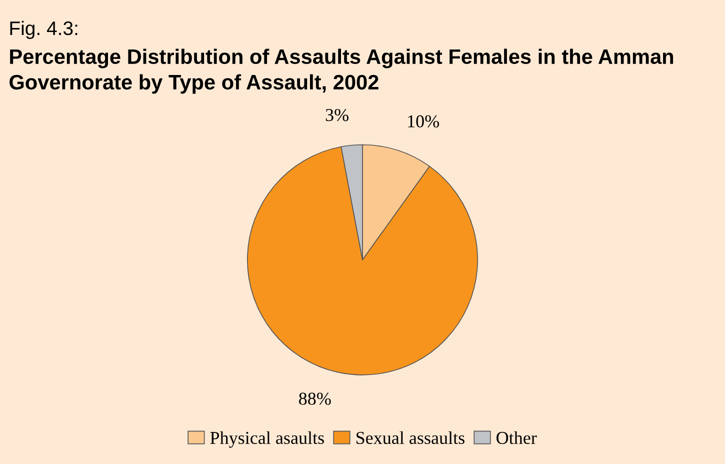 The image size is (725, 464). What do you see at coordinates (342, 71) in the screenshot?
I see `chart-subtitle: Percentage Distribution of Assaults Against Females in the Amman Governorate by Type of Assault, 2002` at bounding box center [342, 71].